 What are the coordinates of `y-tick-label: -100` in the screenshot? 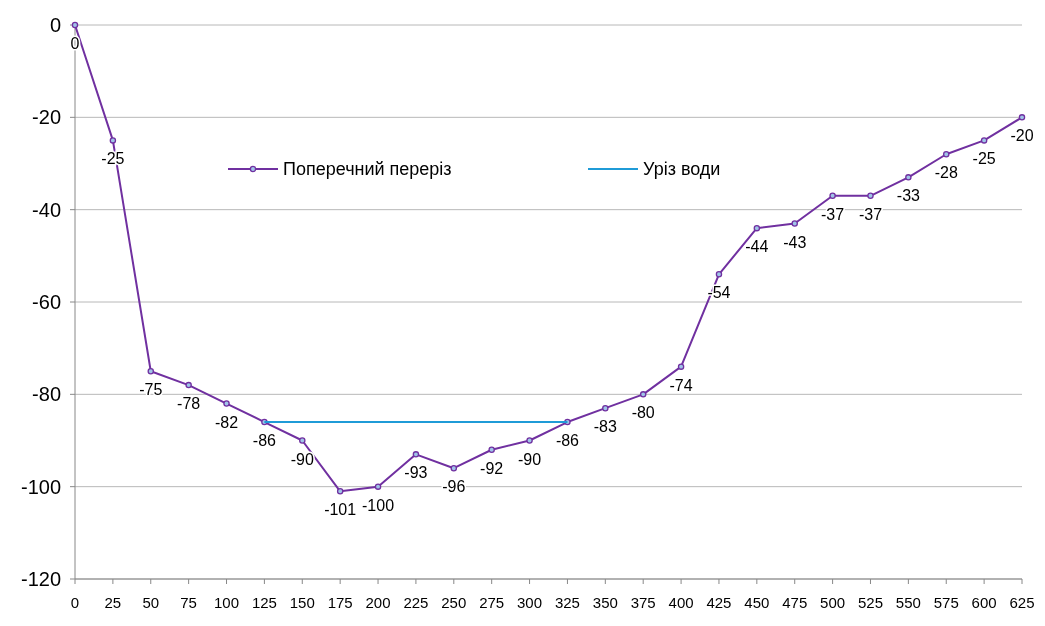 It's located at (40, 486).